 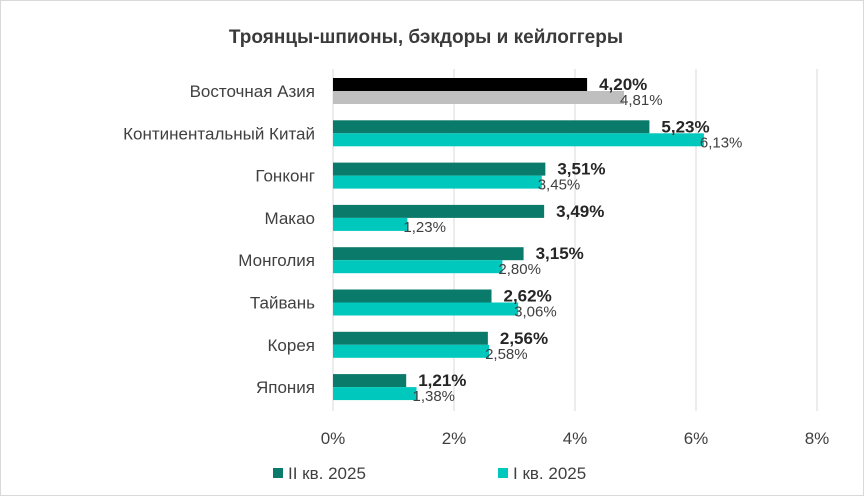 What do you see at coordinates (219, 133) in the screenshot?
I see `category-label: Континентальный Китай` at bounding box center [219, 133].